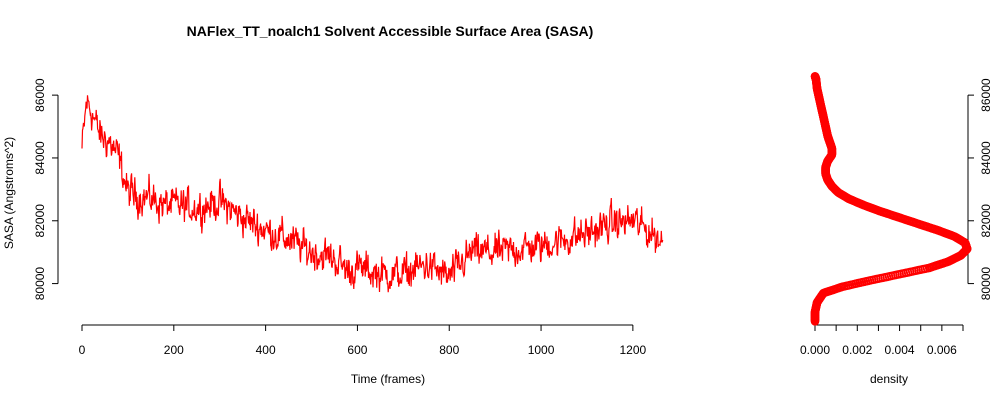 Image resolution: width=1000 pixels, height=405 pixels. What do you see at coordinates (889, 379) in the screenshot?
I see `density-x-axis-label: density` at bounding box center [889, 379].